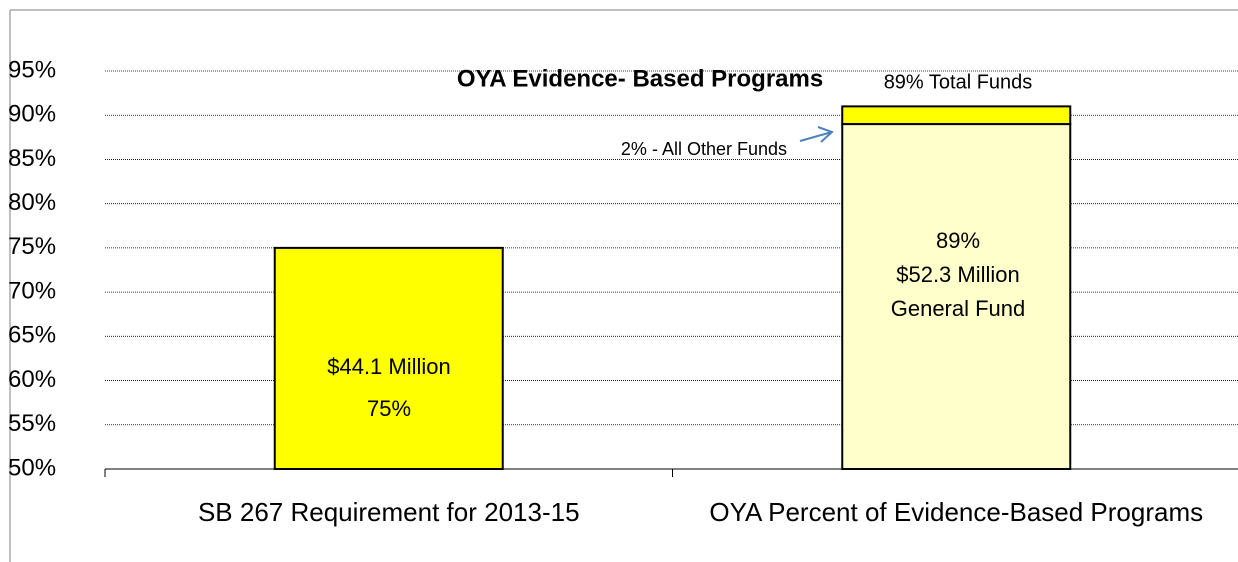  What do you see at coordinates (388, 512) in the screenshot?
I see `x-tick-label: SB 267 Requirement for 2013-15` at bounding box center [388, 512].